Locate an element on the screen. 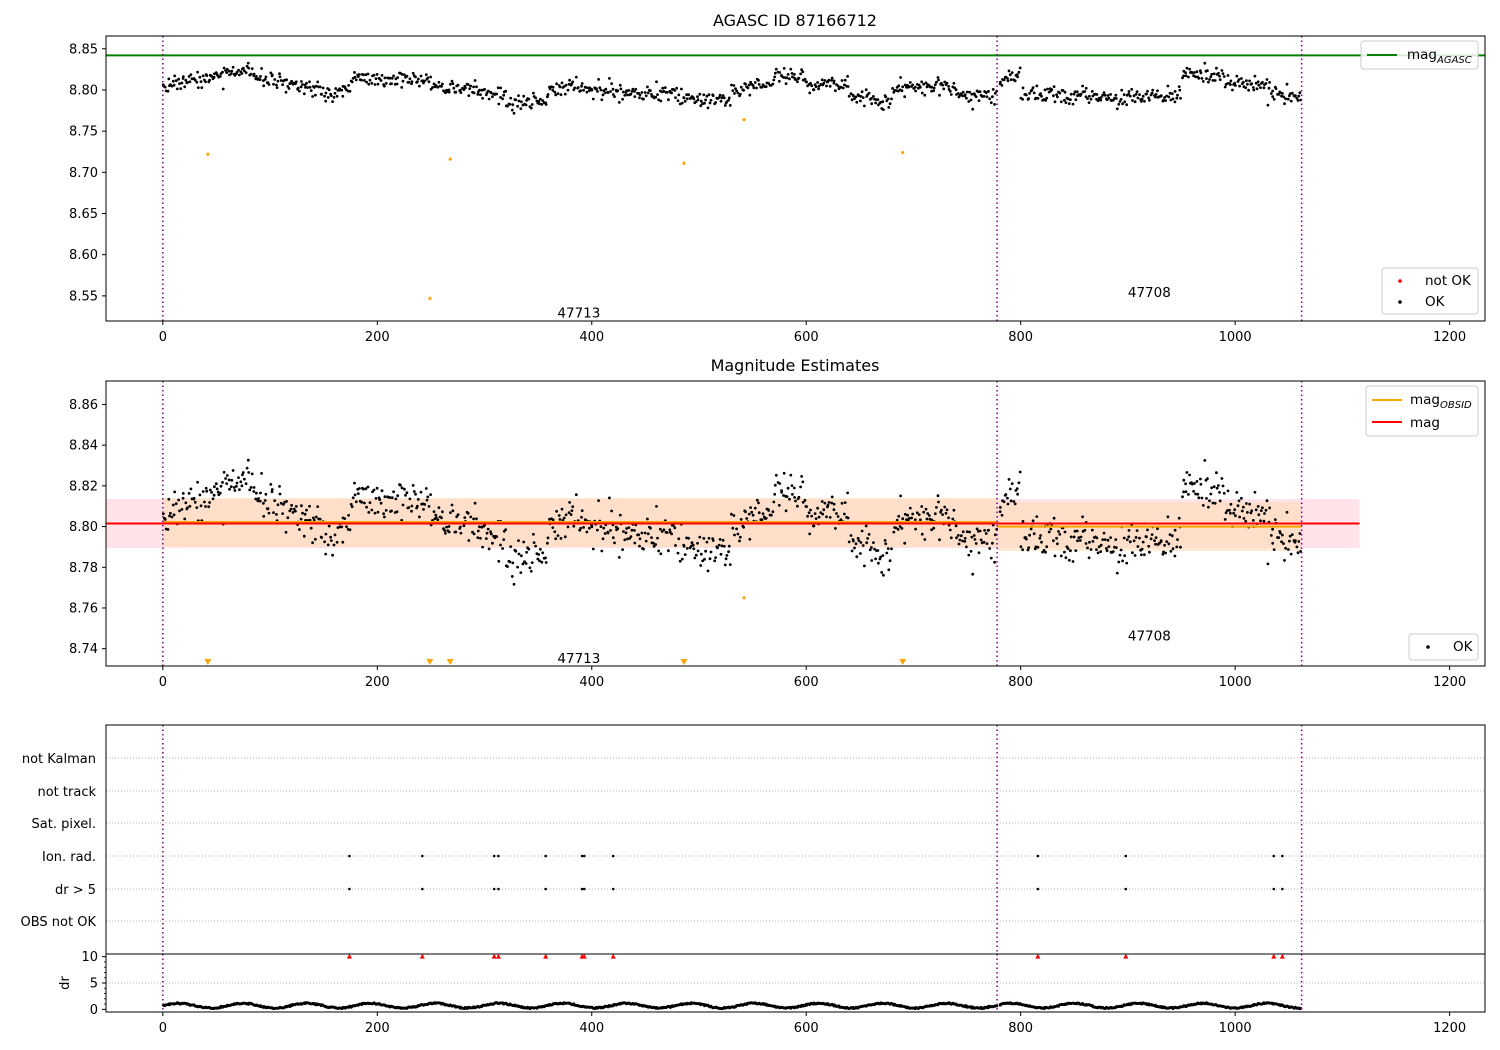 The height and width of the screenshot is (1050, 1500). y-tick-label: 8.84 is located at coordinates (83, 446).